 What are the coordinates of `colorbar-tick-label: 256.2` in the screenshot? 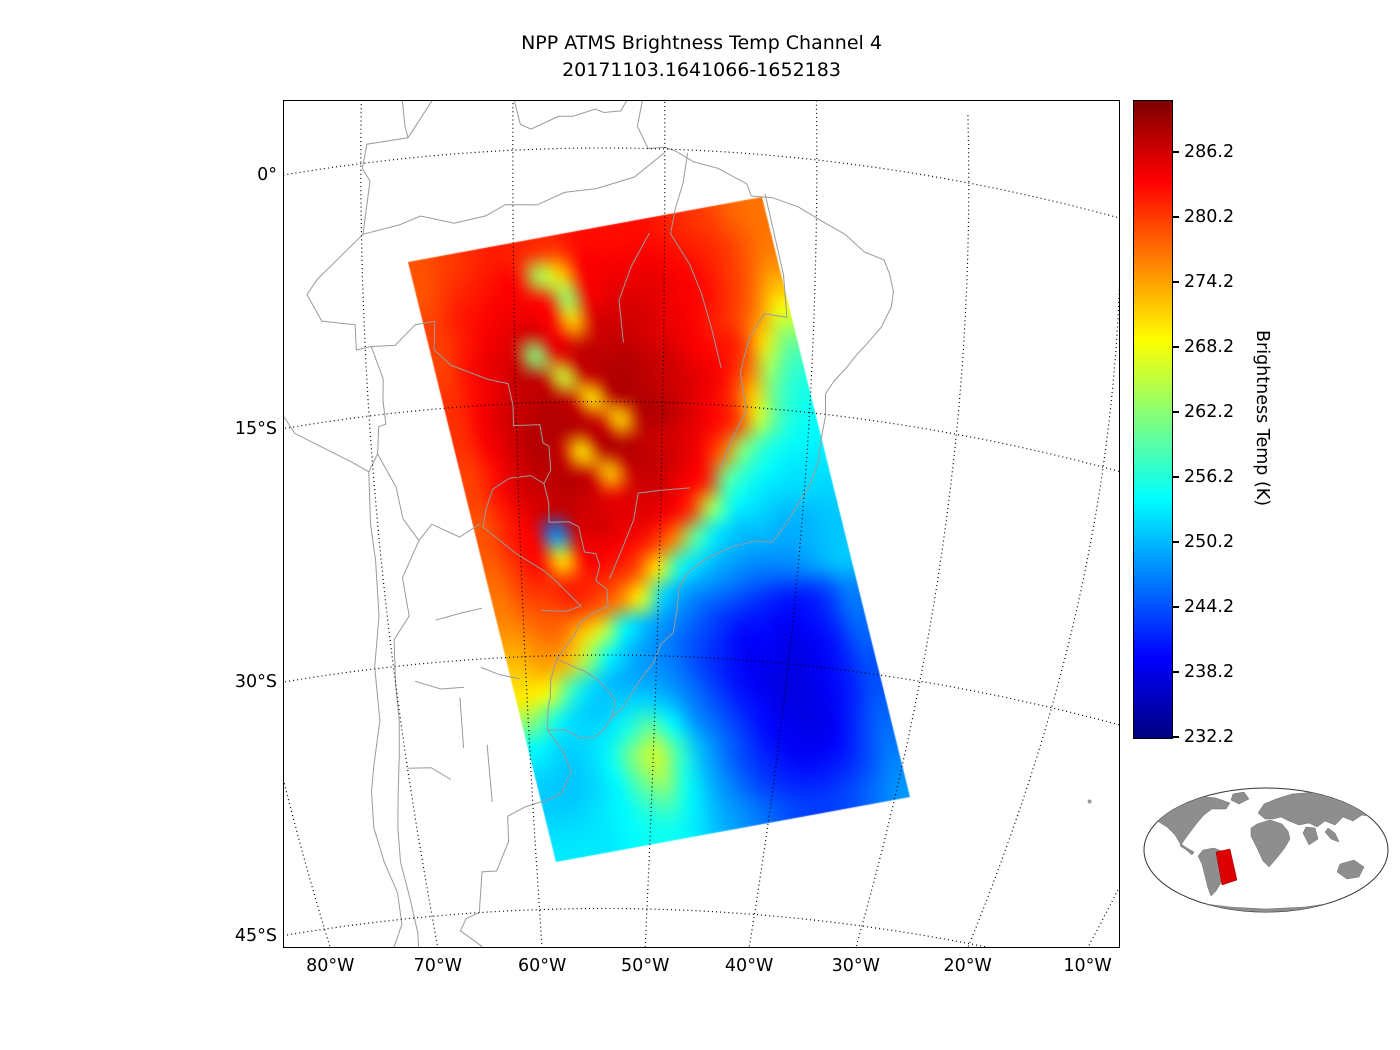 It's located at (1209, 477).